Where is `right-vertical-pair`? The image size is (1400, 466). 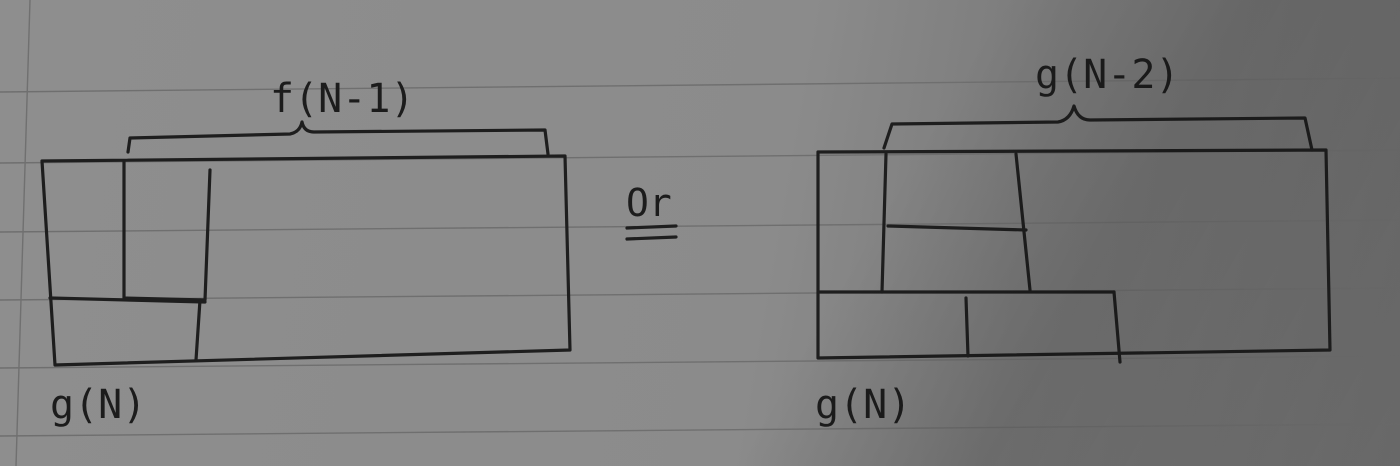
right-vertical-pair is located at coordinates (956, 223).